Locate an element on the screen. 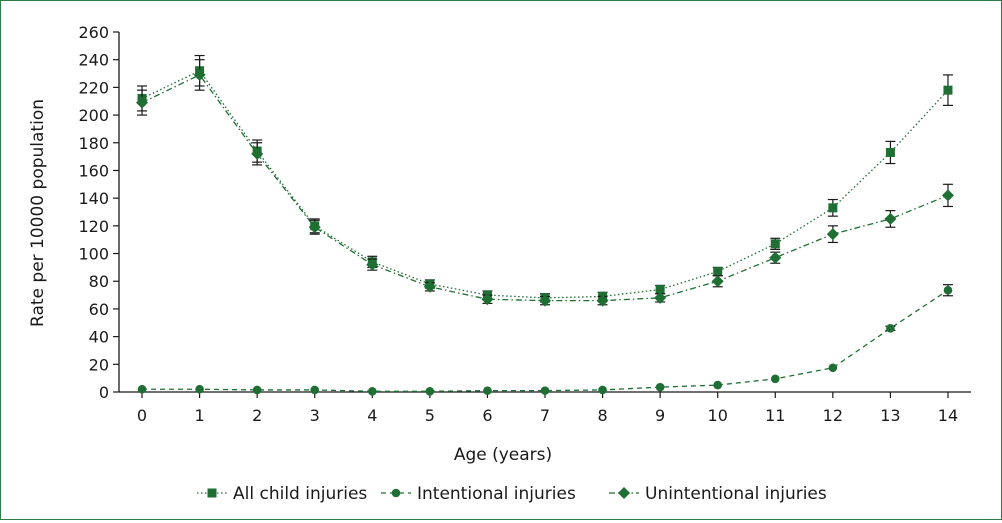  x-tick-label: 14 is located at coordinates (948, 415).